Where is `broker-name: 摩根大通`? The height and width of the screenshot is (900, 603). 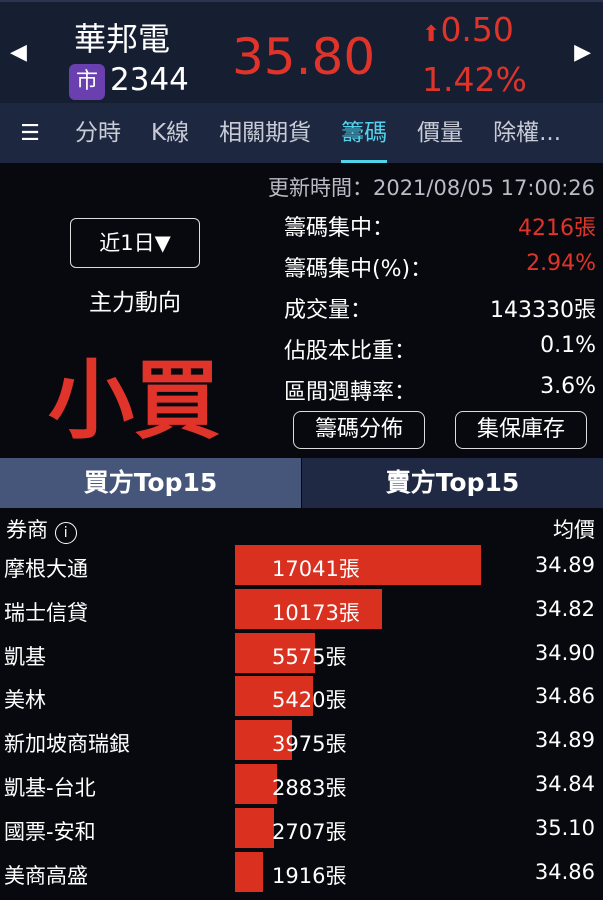
broker-name: 摩根大通 is located at coordinates (46, 569).